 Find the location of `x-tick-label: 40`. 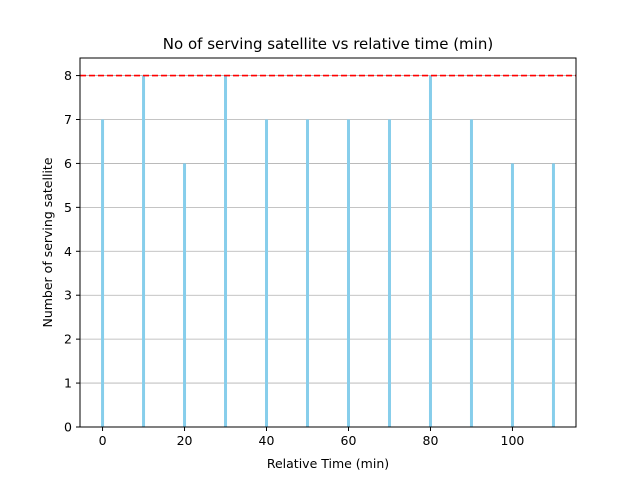

x-tick-label: 40 is located at coordinates (267, 440).